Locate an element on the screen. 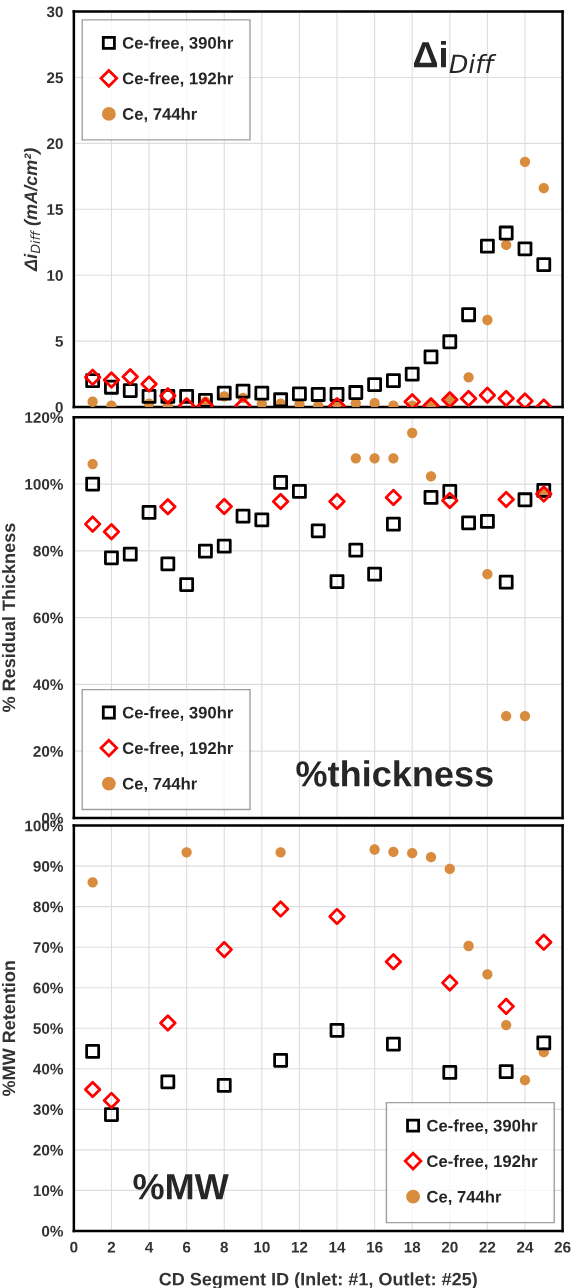 The height and width of the screenshot is (1288, 577). y-tick-label: 0% is located at coordinates (52, 1231).